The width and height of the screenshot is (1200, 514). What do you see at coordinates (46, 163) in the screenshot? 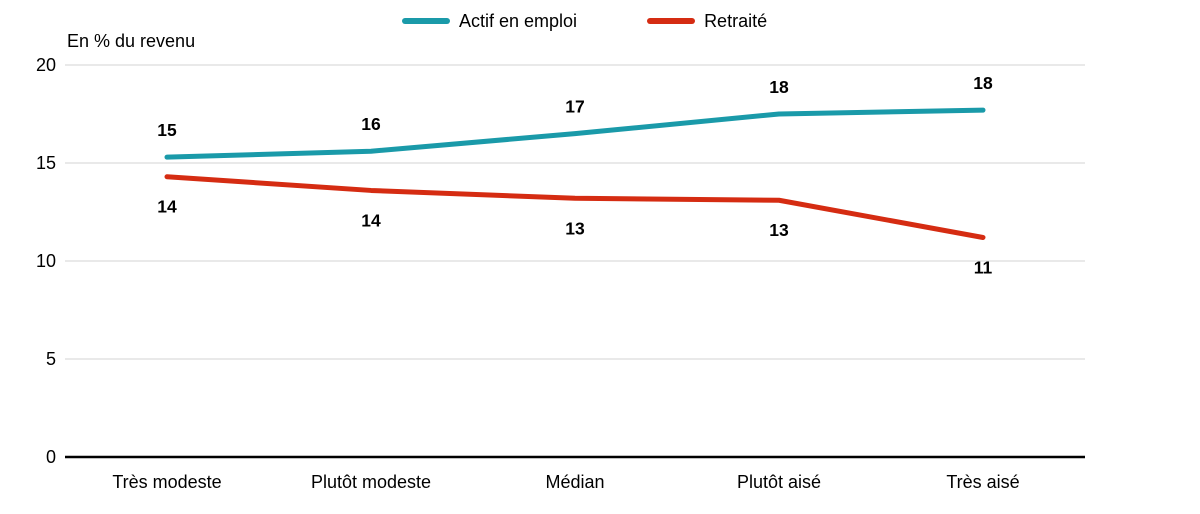
I see `y-tick-label: 15` at bounding box center [46, 163].